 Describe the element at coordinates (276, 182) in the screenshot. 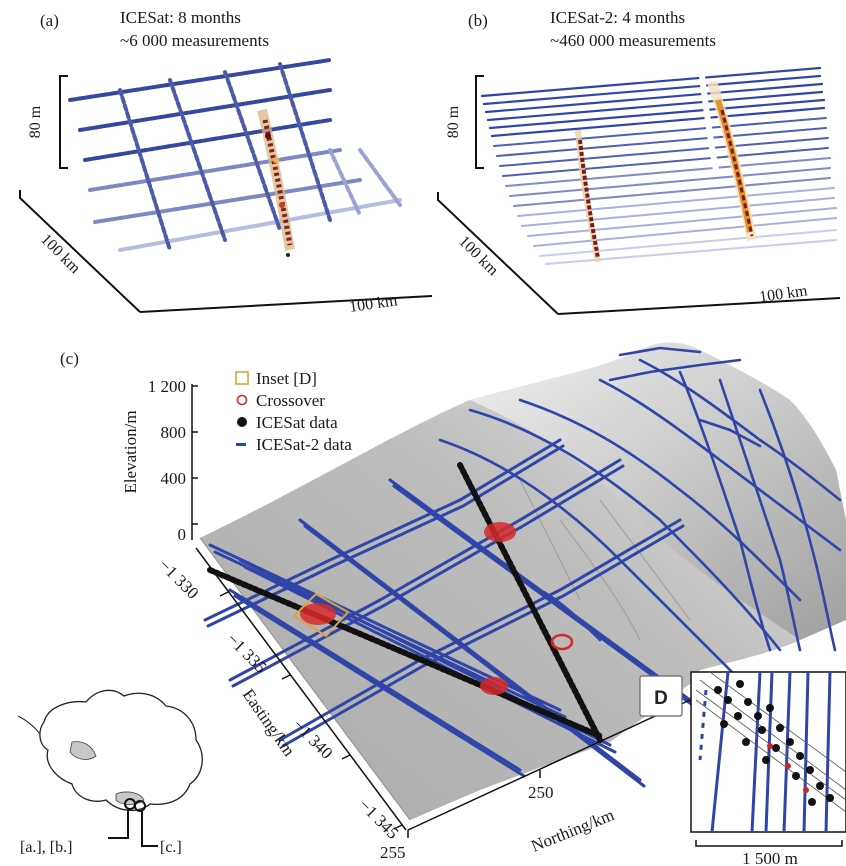

I see `panel-a-trough` at that location.